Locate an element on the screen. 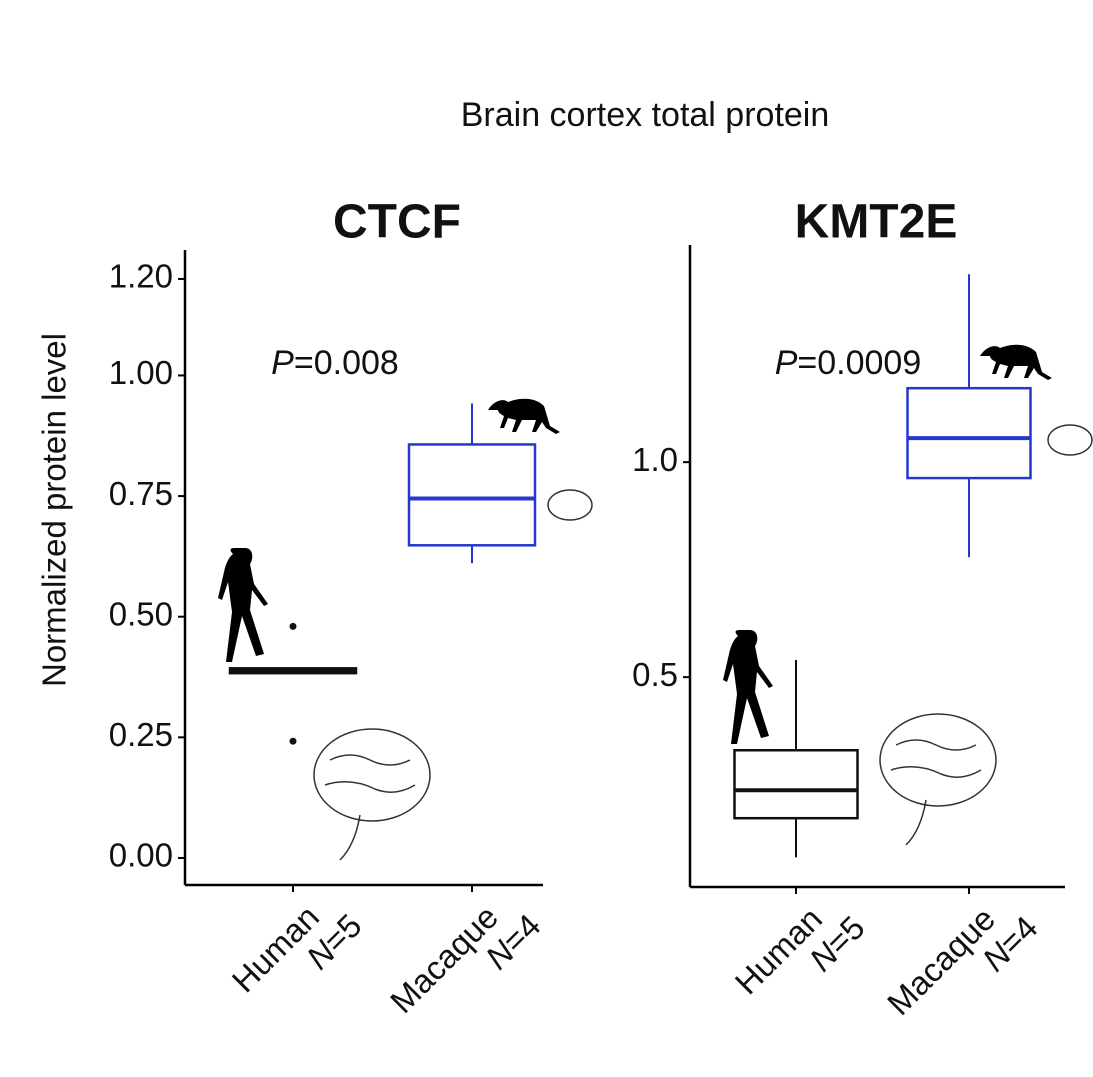 The height and width of the screenshot is (1077, 1093). p-value: P=0.008 is located at coordinates (335, 363).